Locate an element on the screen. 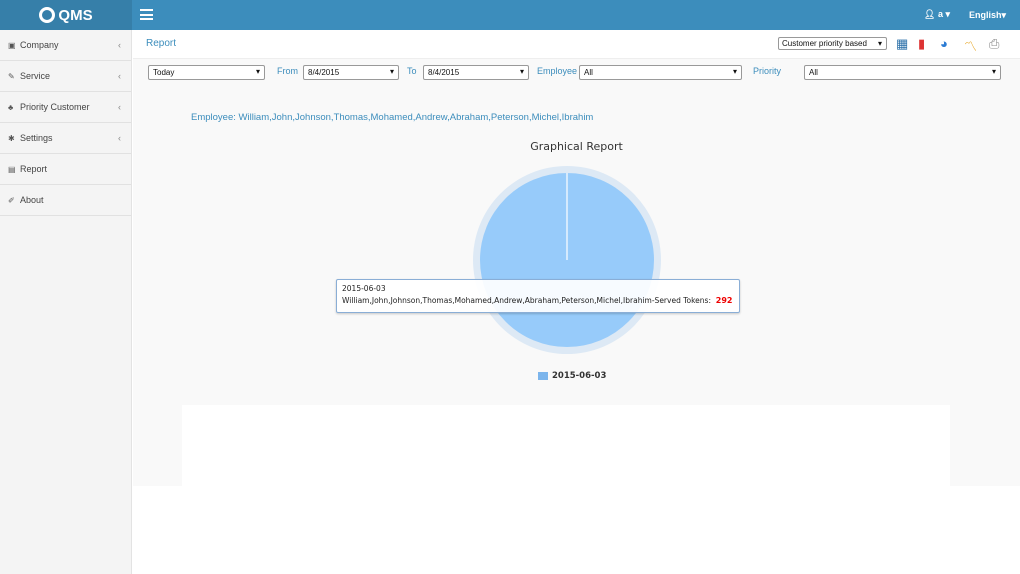  sidebar-item-priority-customer: ♣ Priority Customer ‹ is located at coordinates (65, 107).